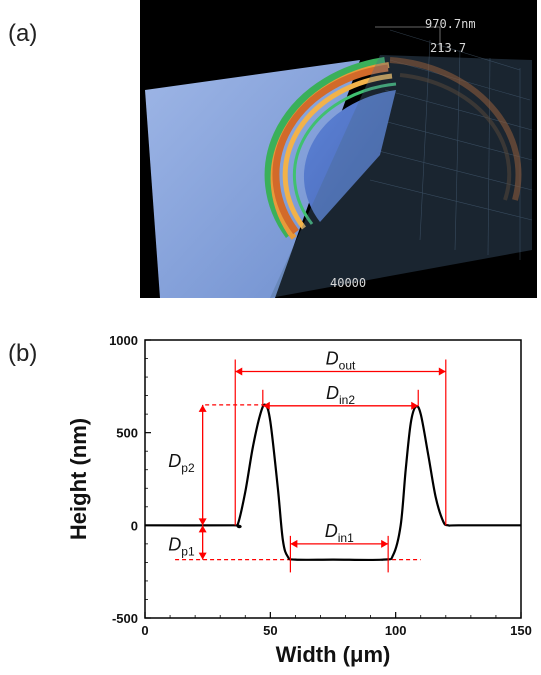 This screenshot has height=675, width=541. What do you see at coordinates (23, 33) in the screenshot?
I see `panel-a-label: (a)` at bounding box center [23, 33].